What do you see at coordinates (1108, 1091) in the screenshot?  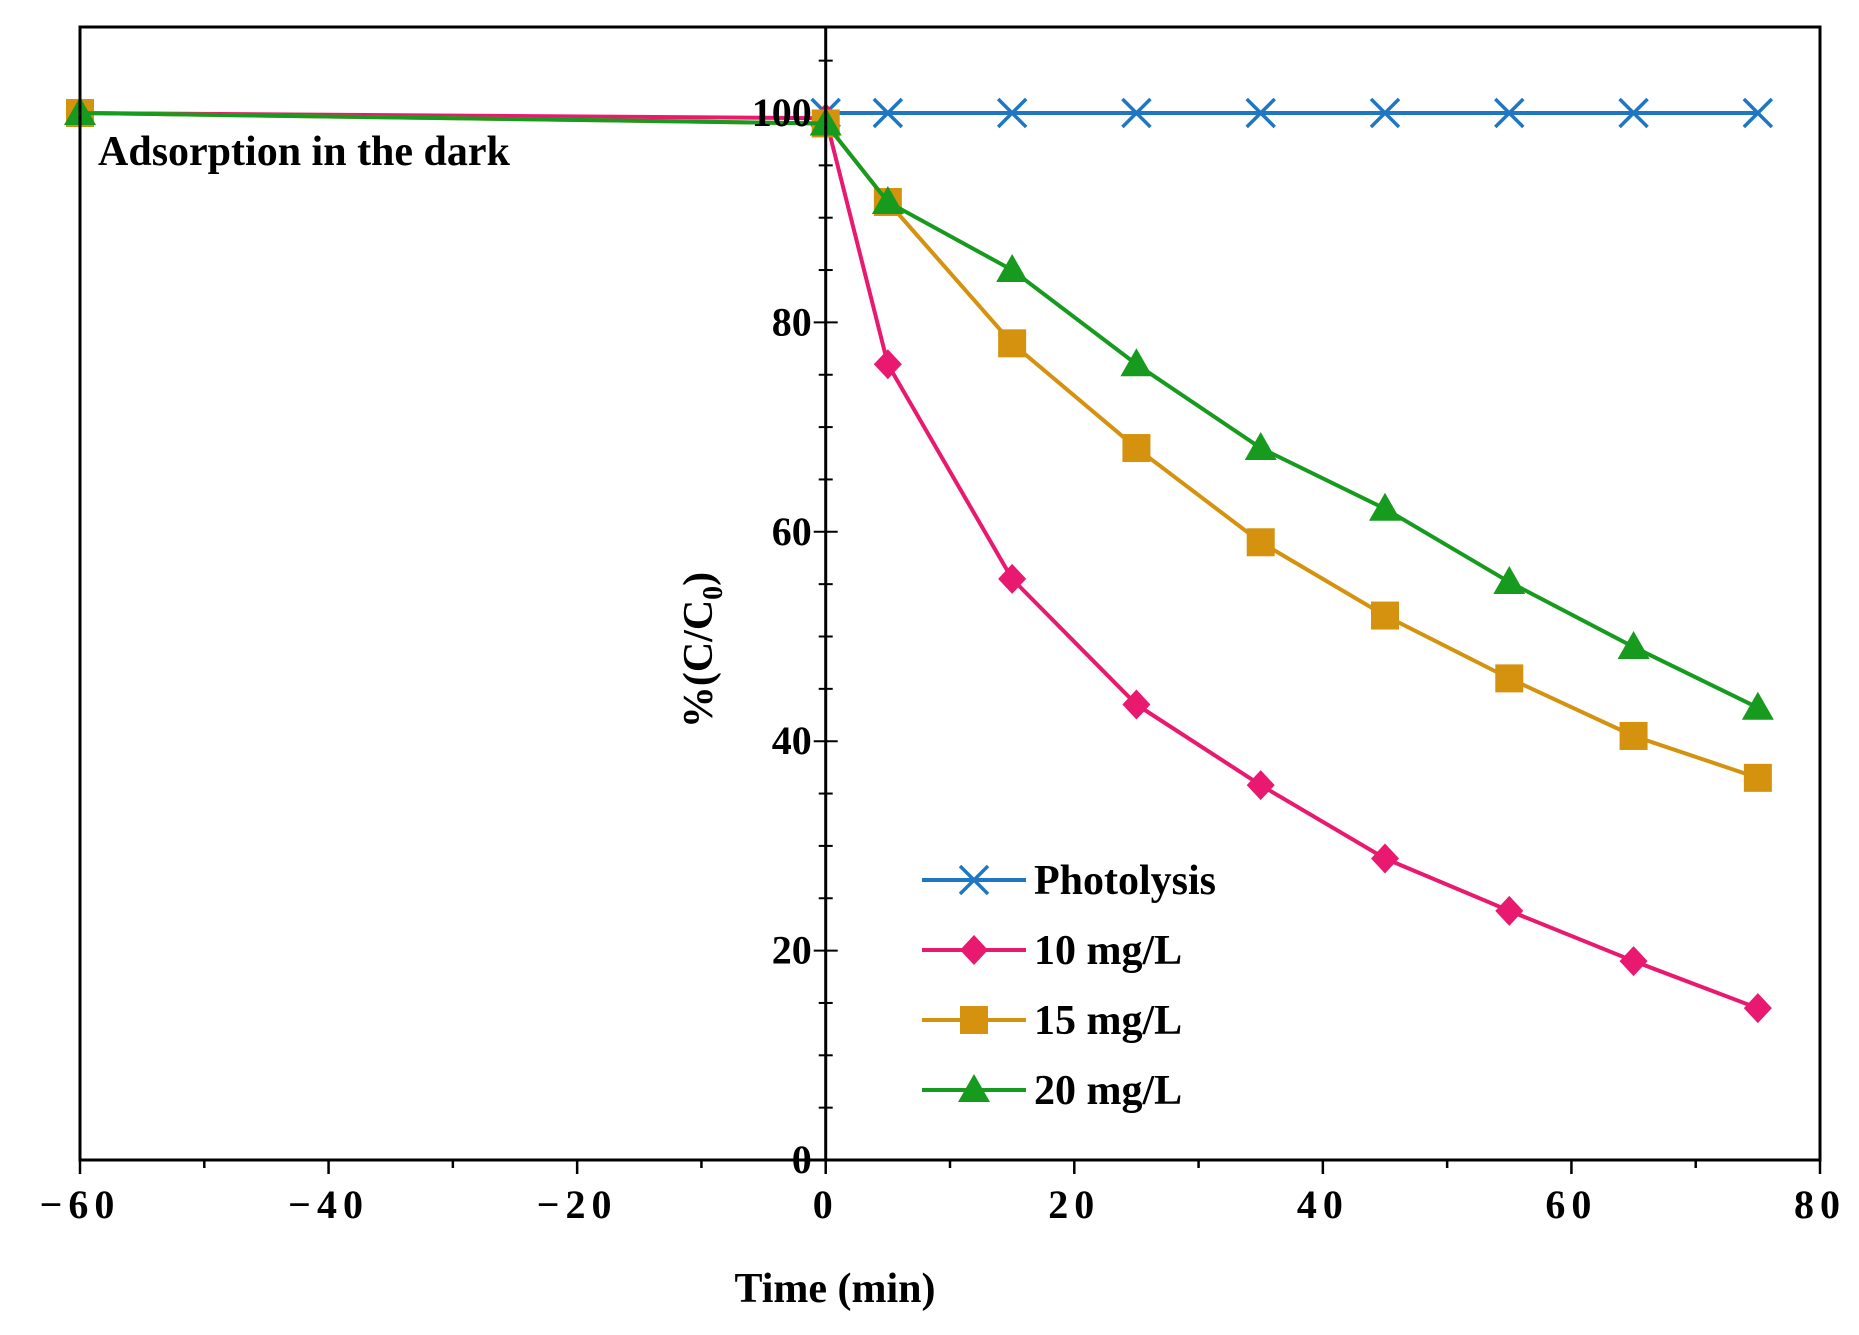 I see `legend-label-20-mg-l: 20 mg/L` at bounding box center [1108, 1091].